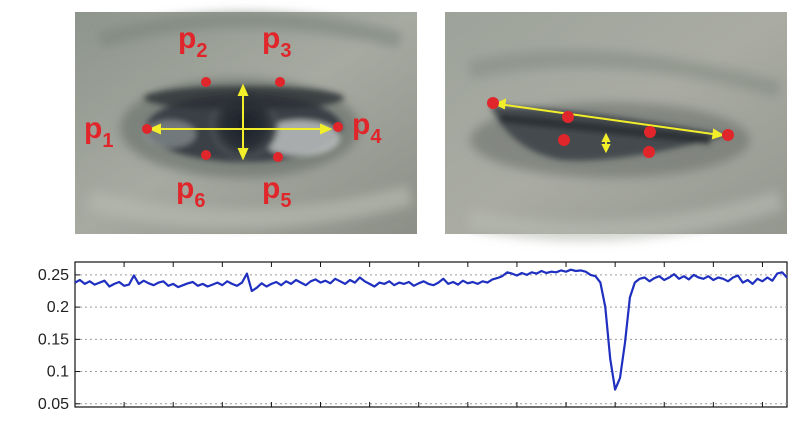 Image resolution: width=808 pixels, height=423 pixels. What do you see at coordinates (53, 339) in the screenshot?
I see `y-tick-label: 0.15` at bounding box center [53, 339].